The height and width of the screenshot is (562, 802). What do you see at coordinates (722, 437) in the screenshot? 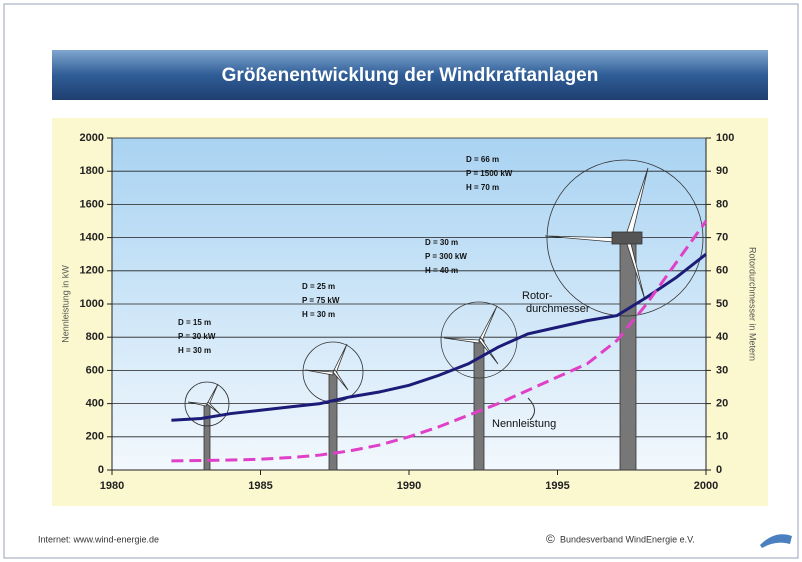
I see `y2-tick-label: 10` at bounding box center [722, 437].